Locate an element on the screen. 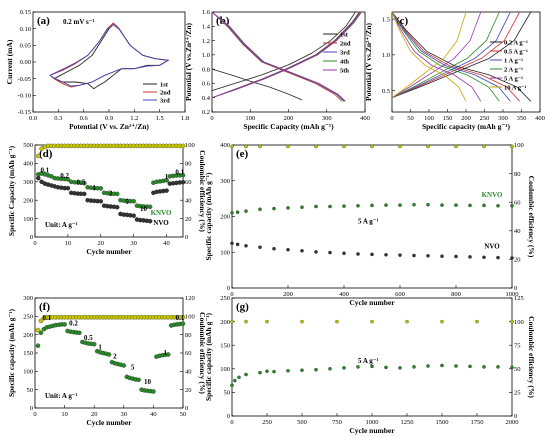 The image size is (550, 438). x-tick-label: 50 is located at coordinates (410, 118).